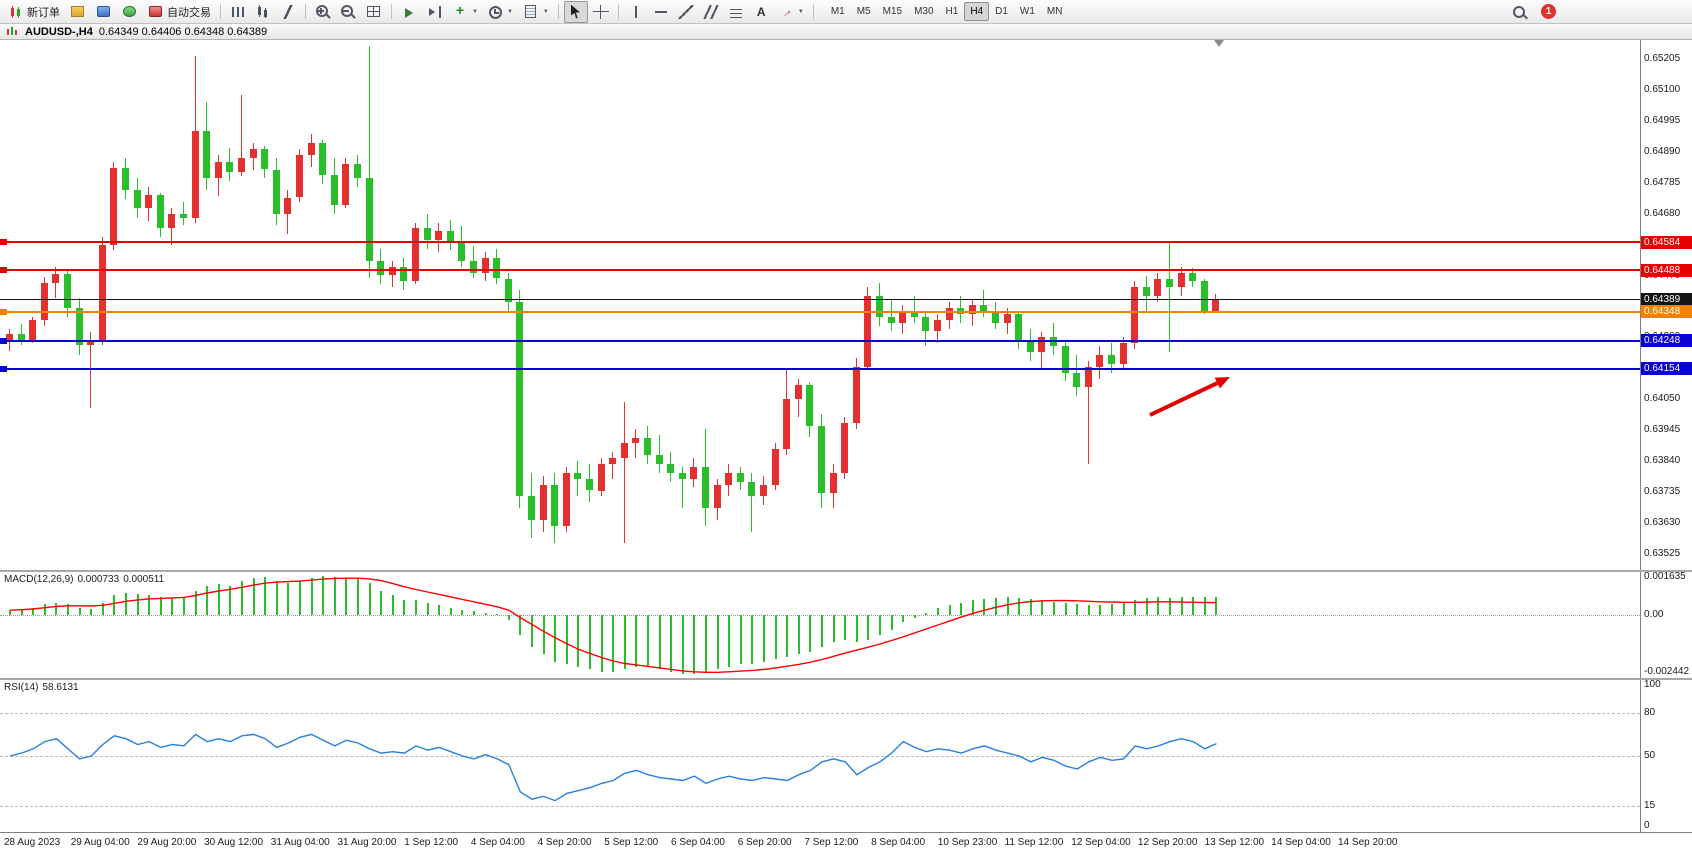 This screenshot has height=855, width=1692. Describe the element at coordinates (820, 616) in the screenshot. I see `macd-zero-line` at that location.